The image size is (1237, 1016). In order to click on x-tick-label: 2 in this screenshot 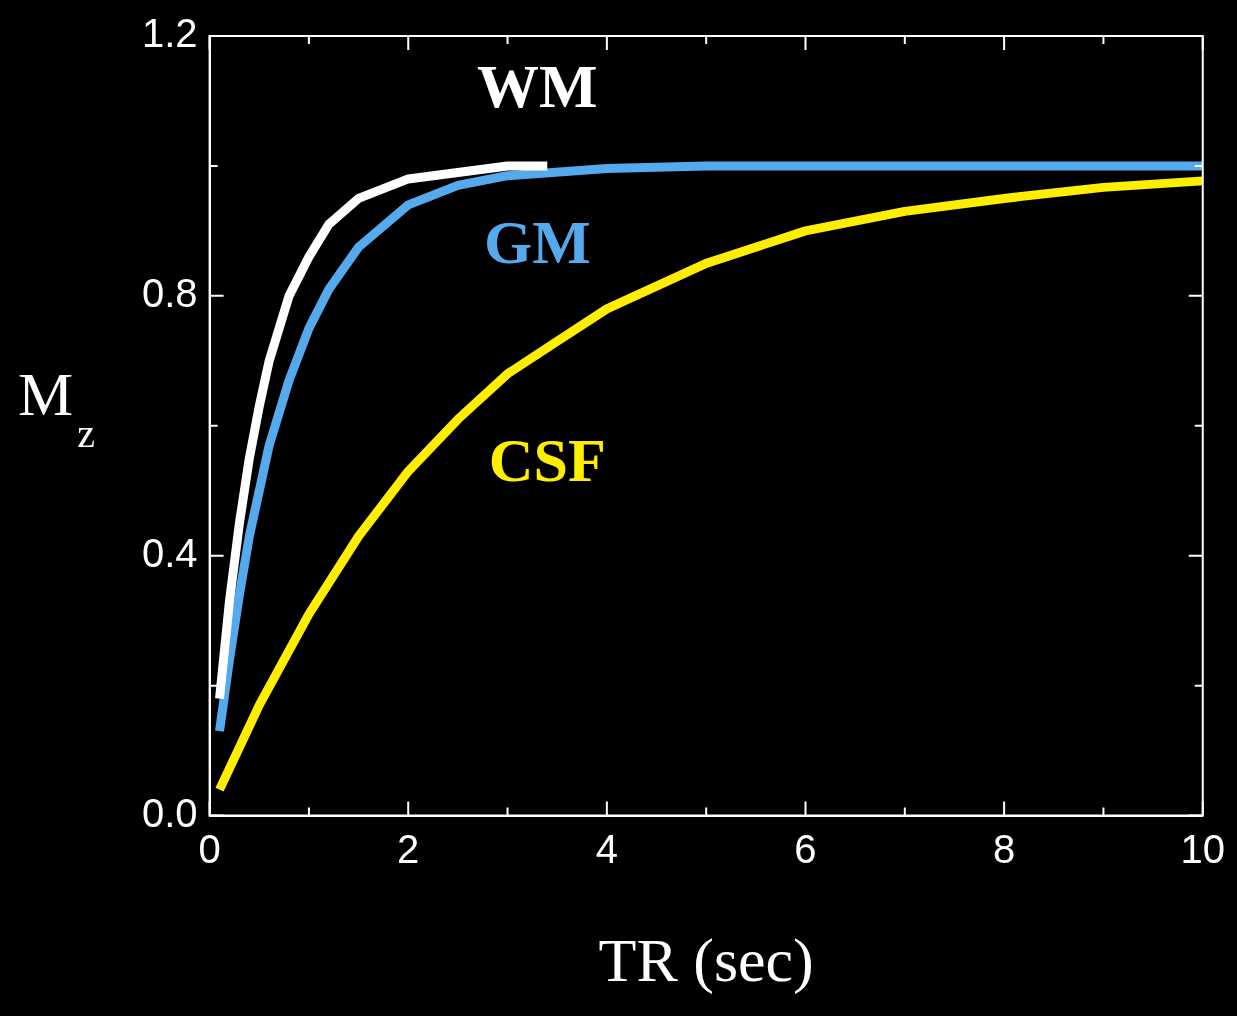, I will do `click(408, 848)`.